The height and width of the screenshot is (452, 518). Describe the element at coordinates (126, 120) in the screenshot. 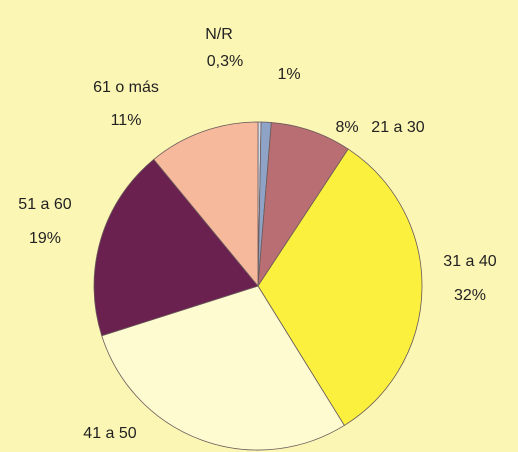

I see `value-label: 11%` at that location.